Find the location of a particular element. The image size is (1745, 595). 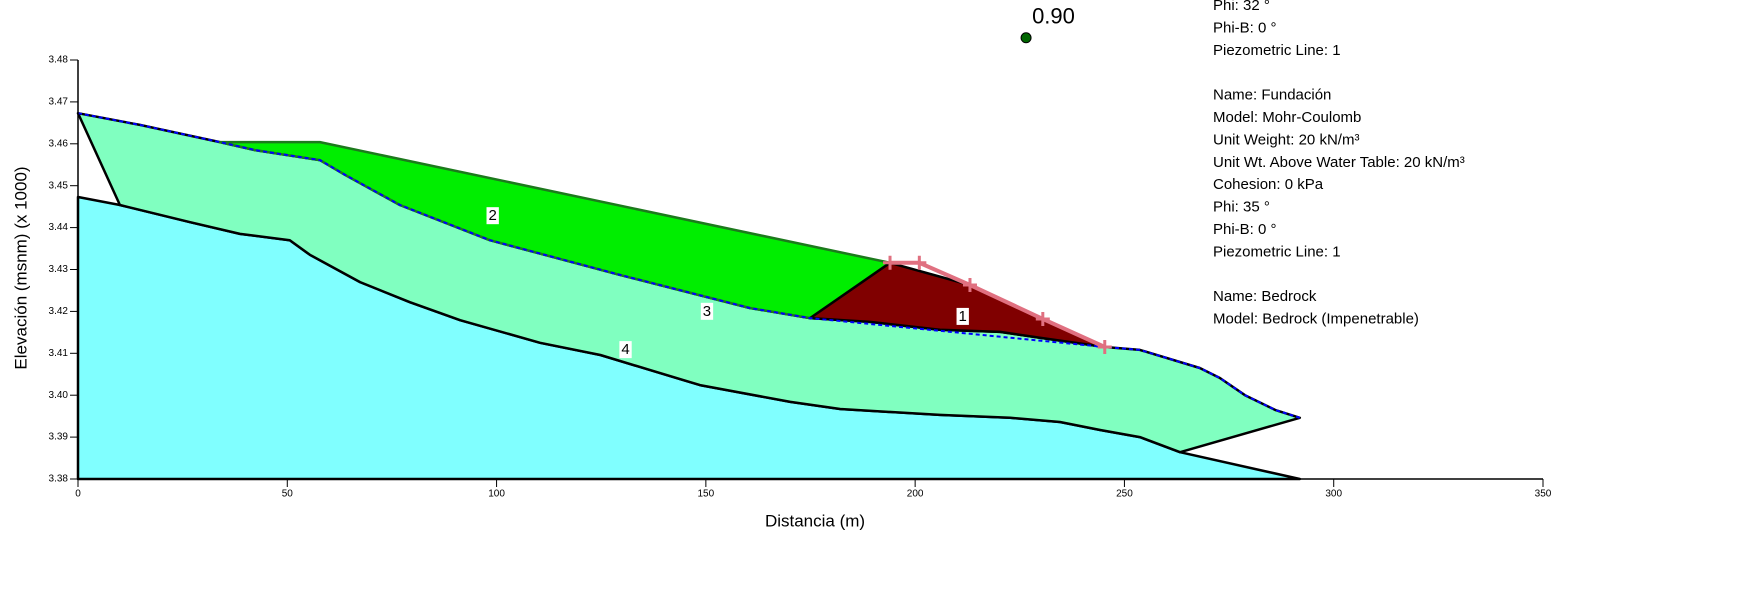

material-note: Name: Fundación is located at coordinates (1272, 95).